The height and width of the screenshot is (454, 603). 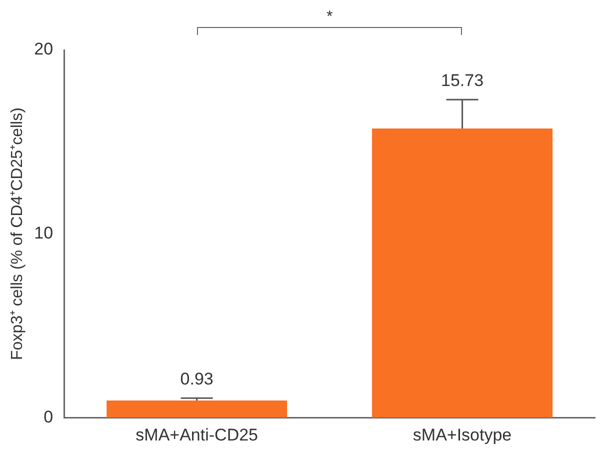 I want to click on data-label: 15.73, so click(x=462, y=80).